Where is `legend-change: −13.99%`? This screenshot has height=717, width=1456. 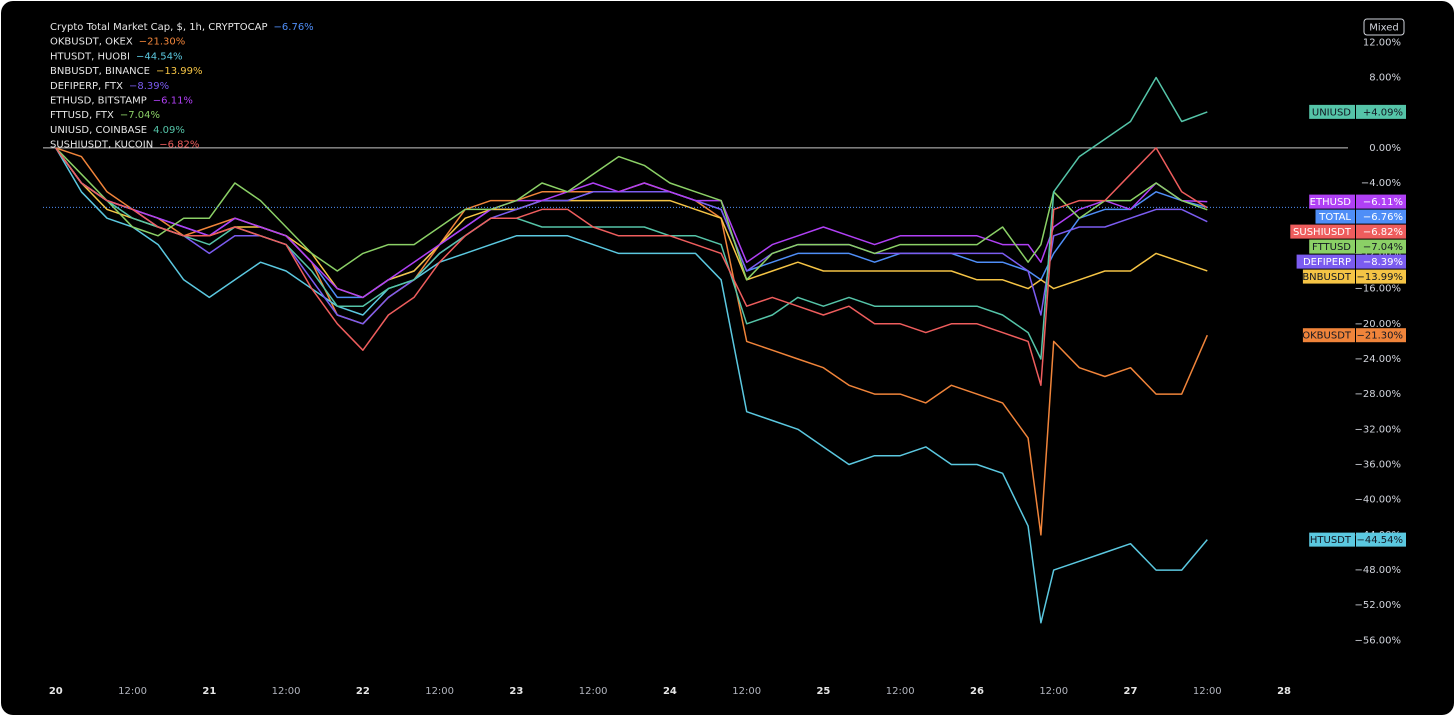
legend-change: −13.99% is located at coordinates (179, 71).